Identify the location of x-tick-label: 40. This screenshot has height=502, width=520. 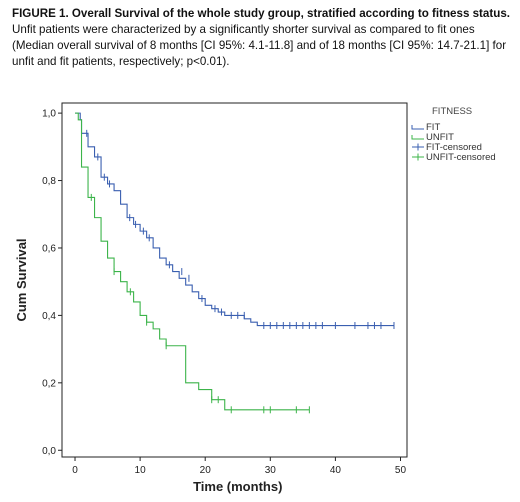
(336, 470).